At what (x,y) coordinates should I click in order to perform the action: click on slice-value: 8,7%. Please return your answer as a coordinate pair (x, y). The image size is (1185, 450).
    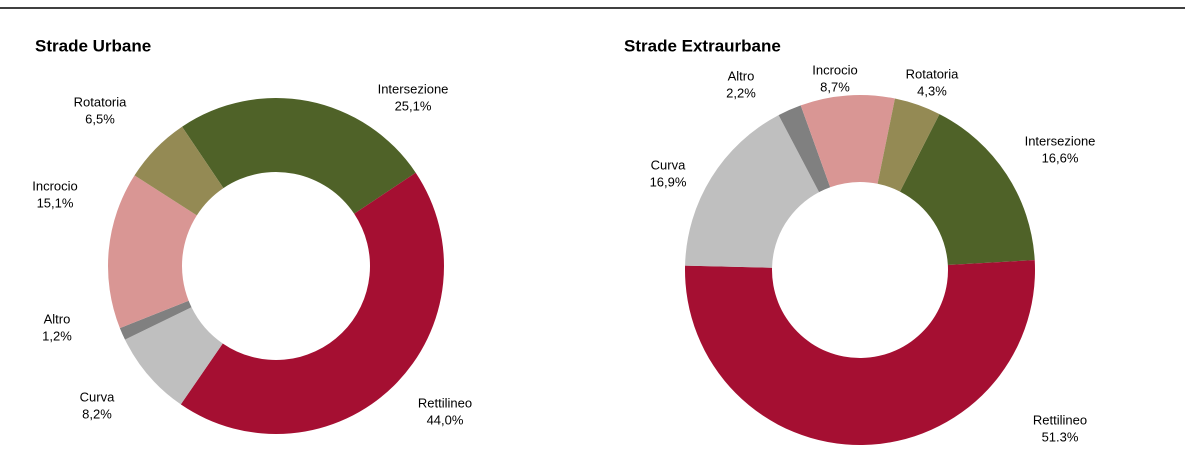
    Looking at the image, I should click on (835, 86).